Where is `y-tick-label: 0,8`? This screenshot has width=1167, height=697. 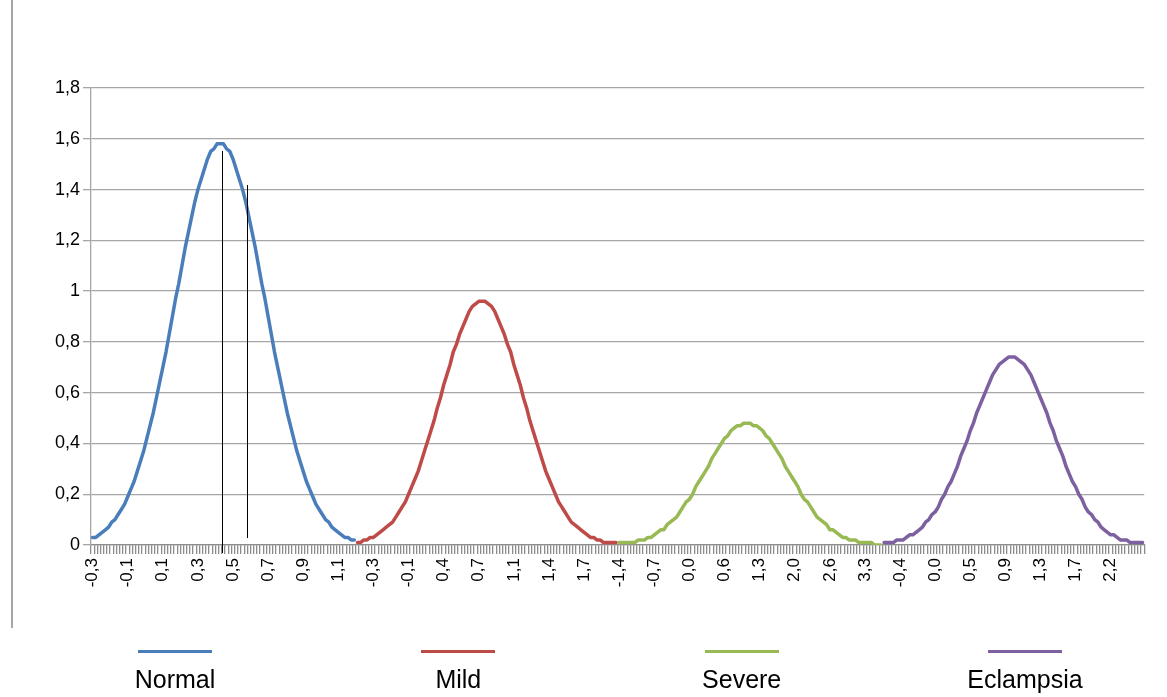 y-tick-label: 0,8 is located at coordinates (67, 340).